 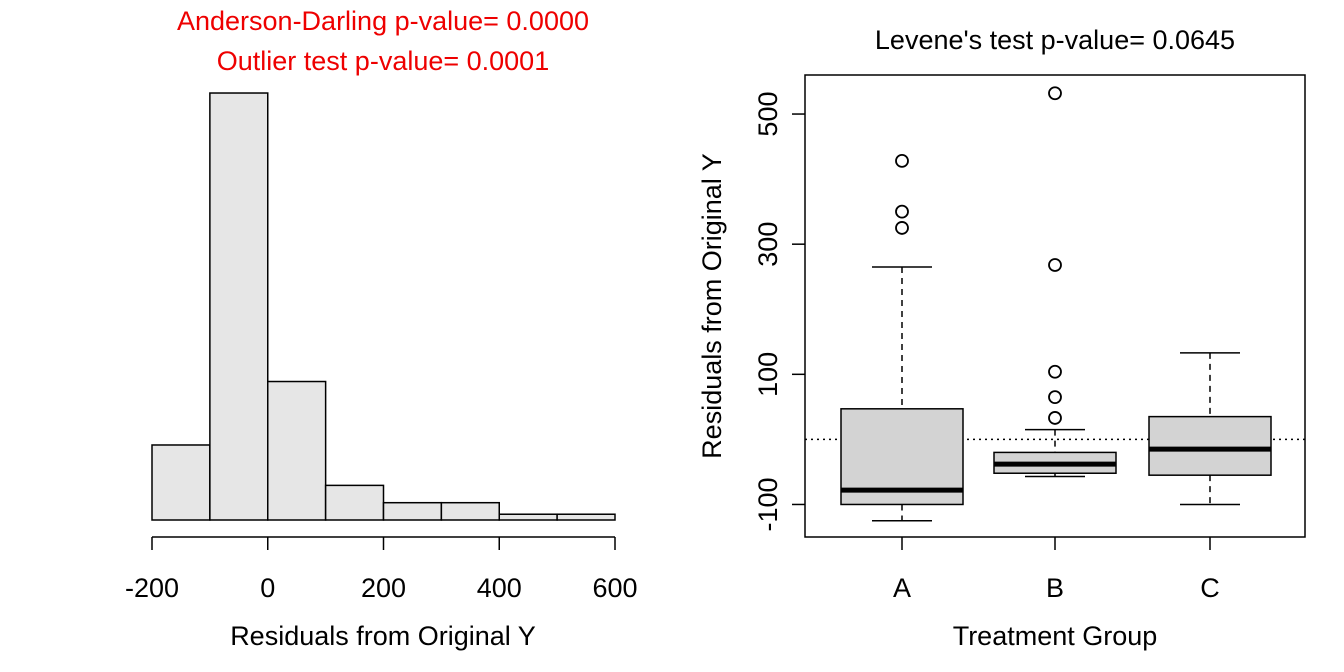 What do you see at coordinates (779, 311) in the screenshot?
I see `boxplot-y-axis: -100 100 300 500` at bounding box center [779, 311].